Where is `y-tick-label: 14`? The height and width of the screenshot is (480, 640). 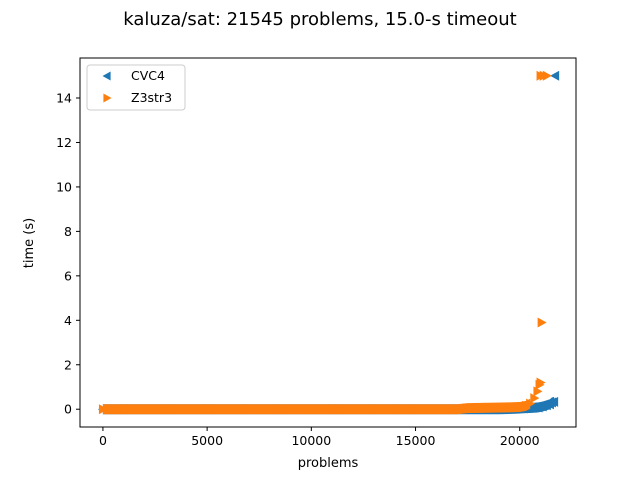
y-tick-label: 14 is located at coordinates (64, 98).